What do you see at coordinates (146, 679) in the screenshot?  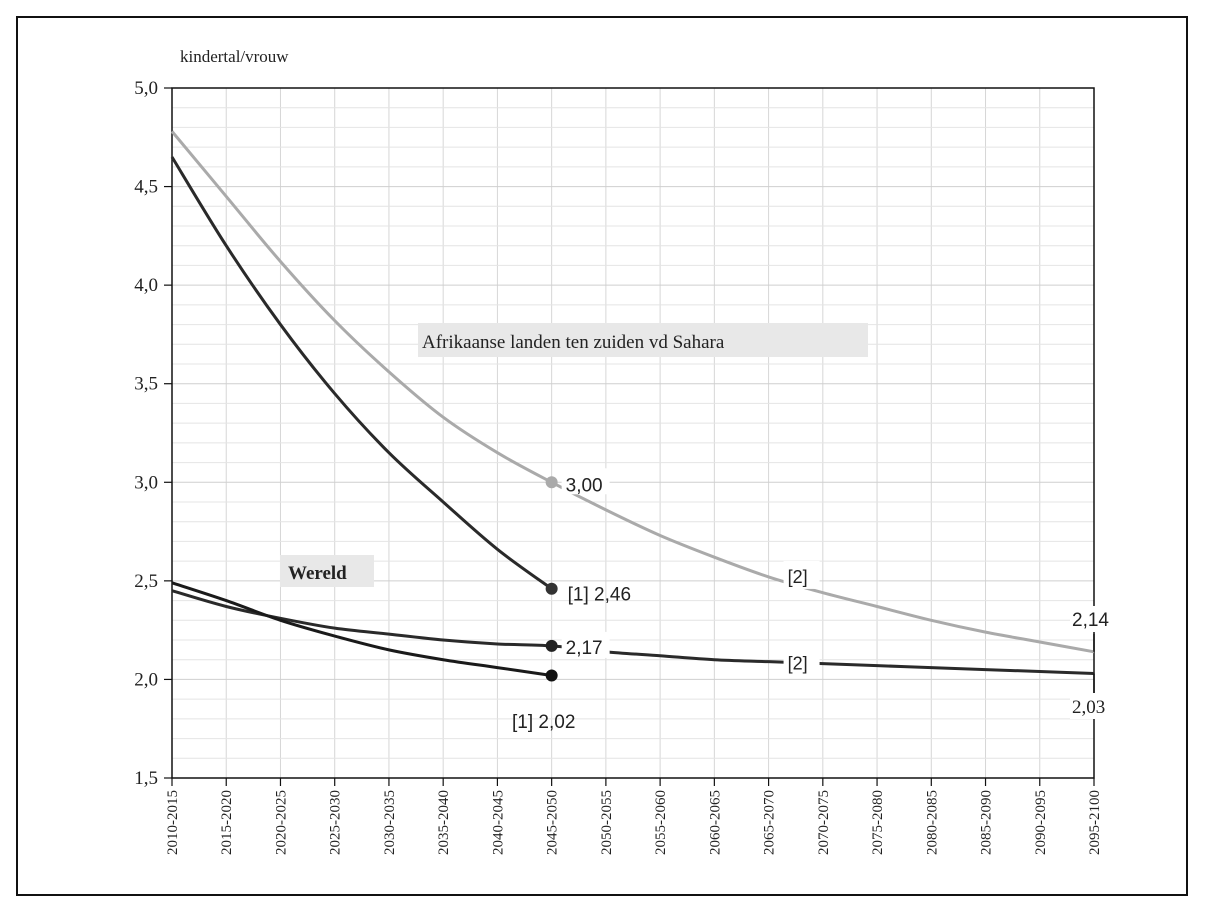 I see `y-tick-label: 2,0` at bounding box center [146, 679].